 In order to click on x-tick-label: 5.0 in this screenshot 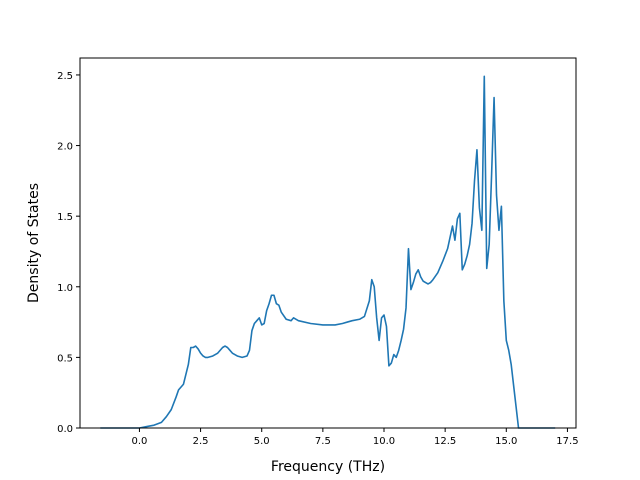, I will do `click(262, 441)`.